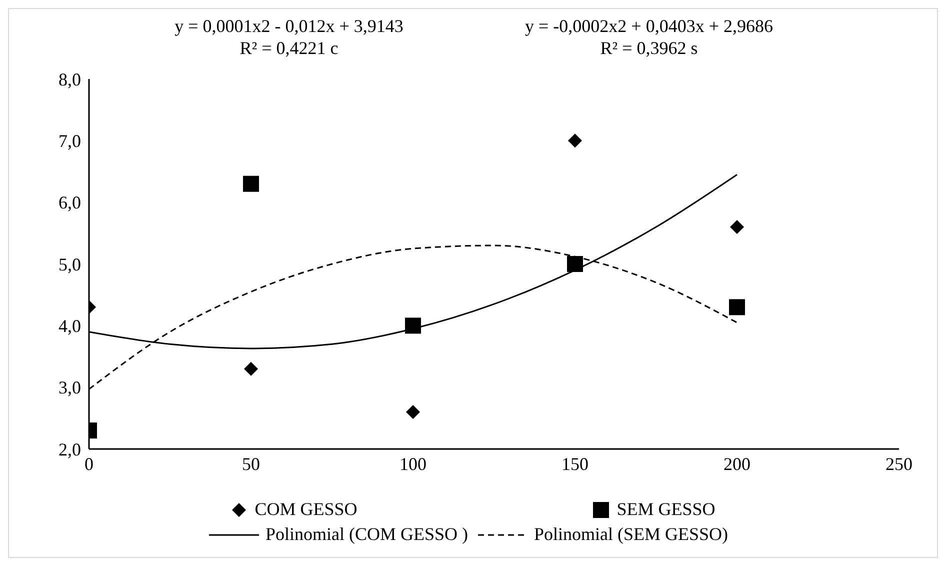  Describe the element at coordinates (89, 464) in the screenshot. I see `x-tick-label: 0` at that location.